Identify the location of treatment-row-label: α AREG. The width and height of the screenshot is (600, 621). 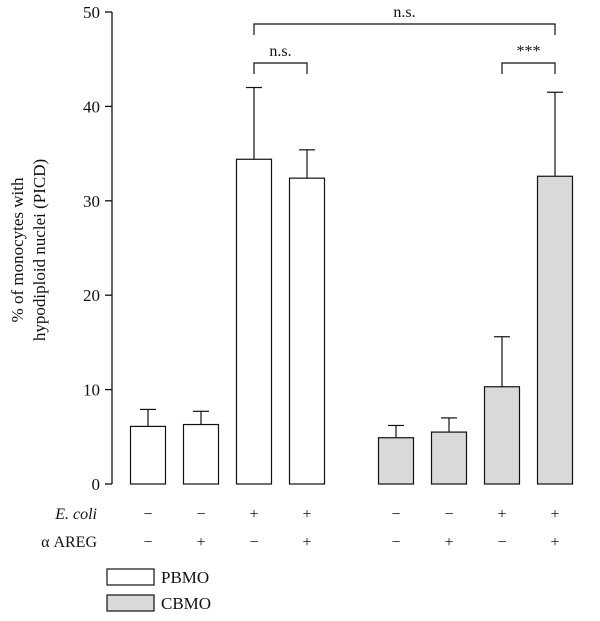
(69, 542).